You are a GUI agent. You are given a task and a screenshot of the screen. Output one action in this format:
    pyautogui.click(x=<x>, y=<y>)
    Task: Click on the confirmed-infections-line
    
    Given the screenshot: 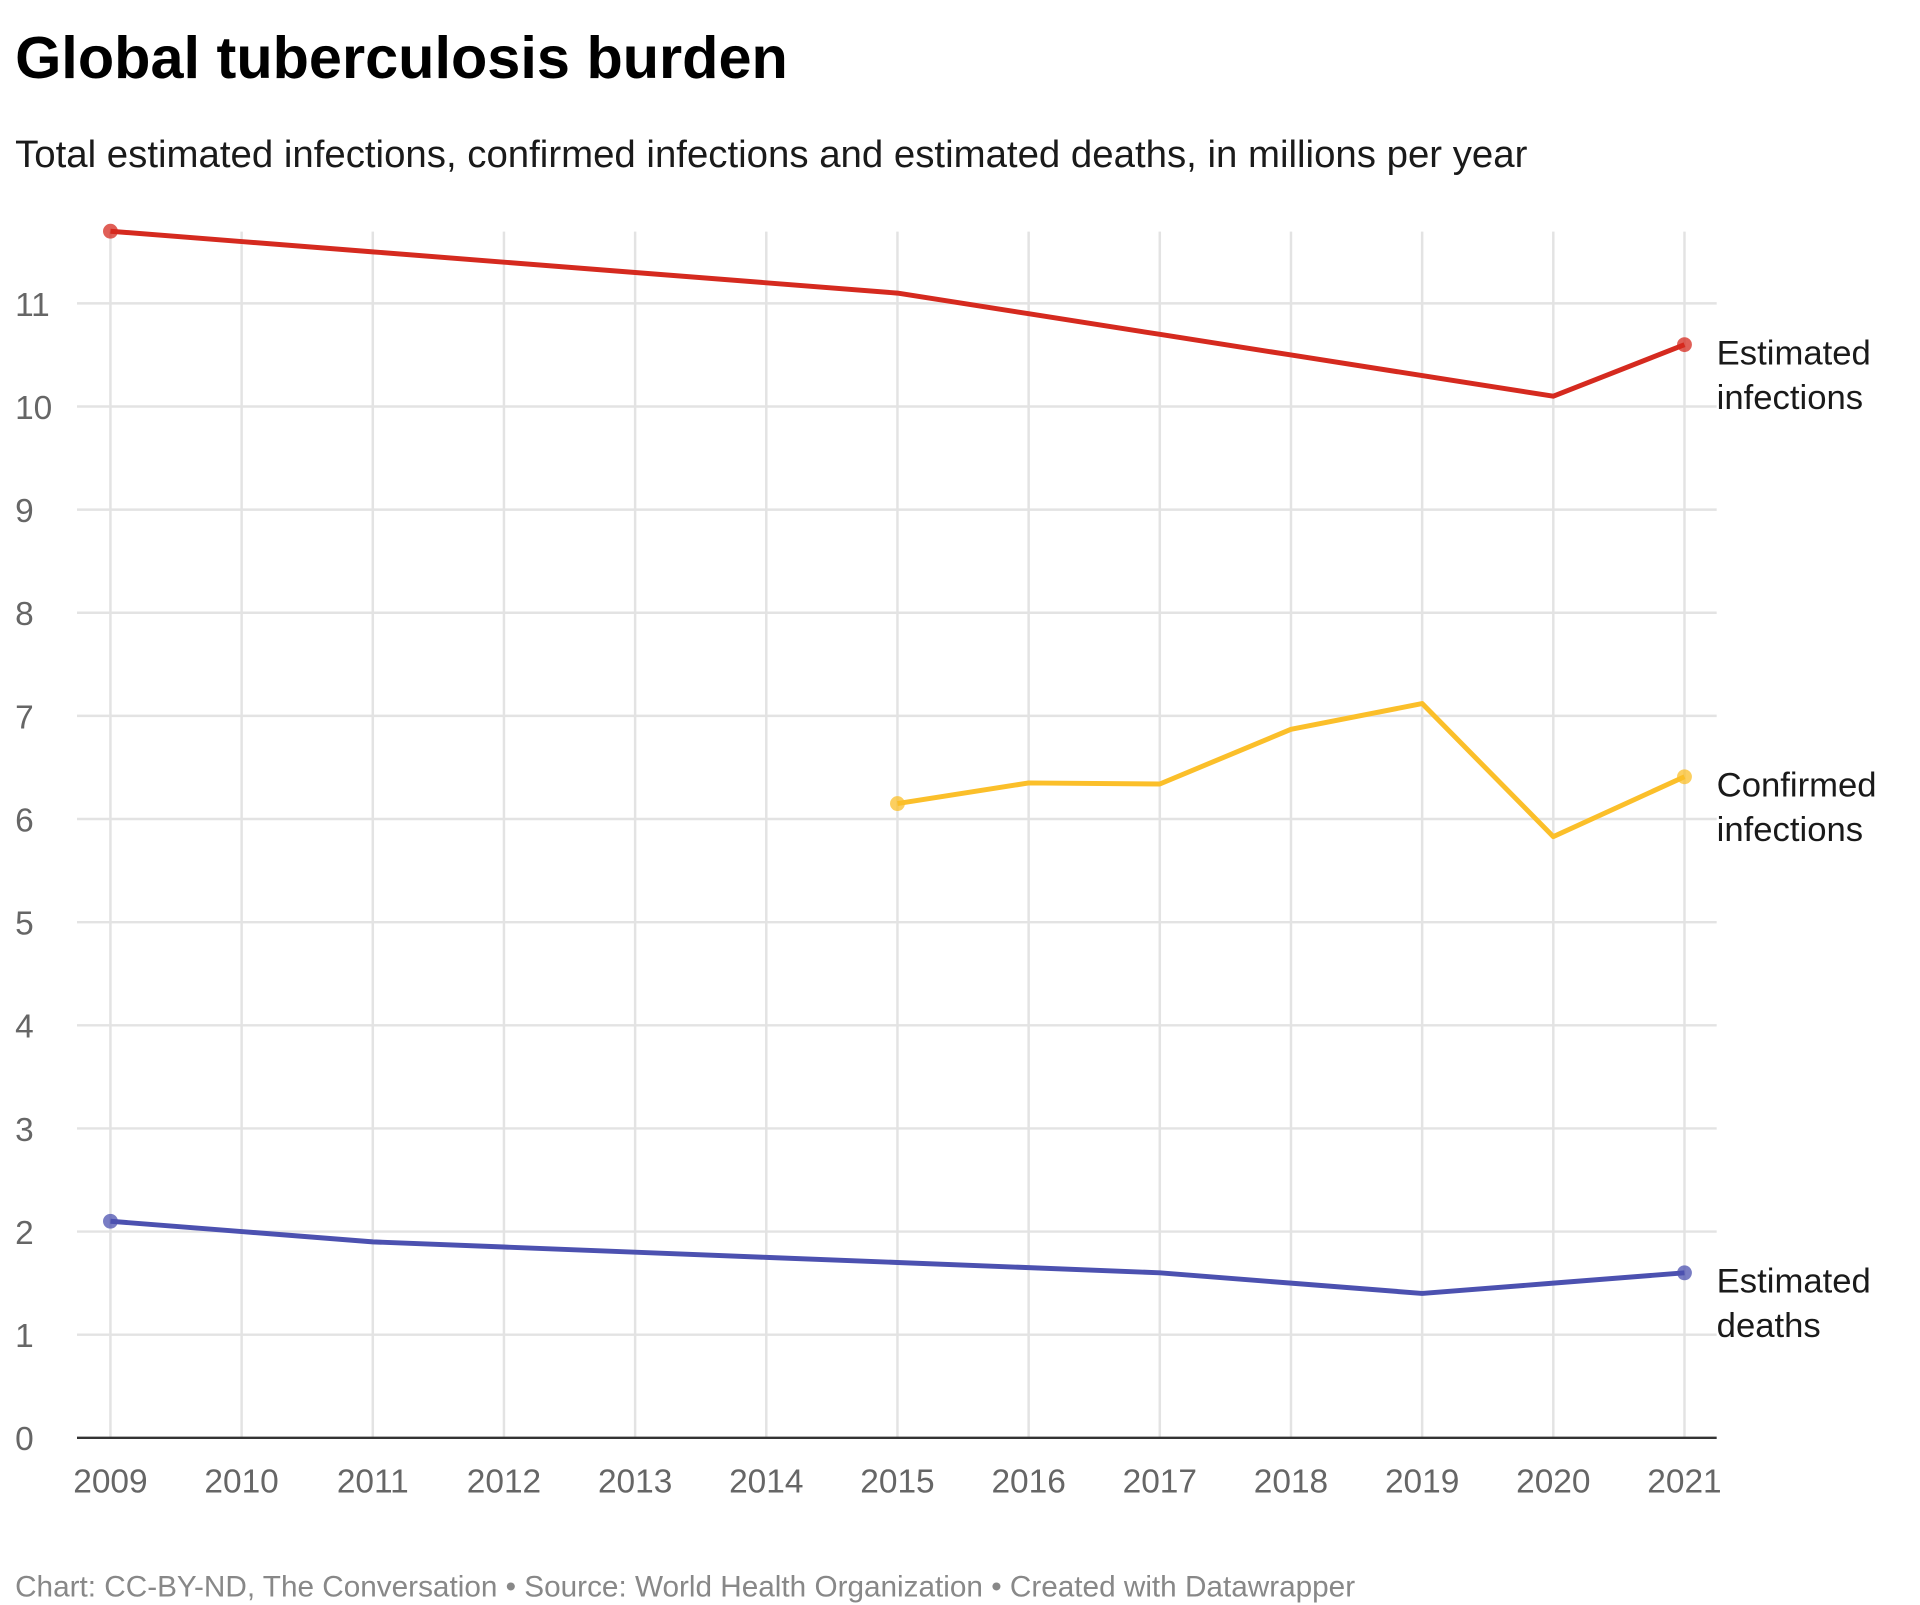 What is the action you would take?
    pyautogui.click(x=1291, y=770)
    